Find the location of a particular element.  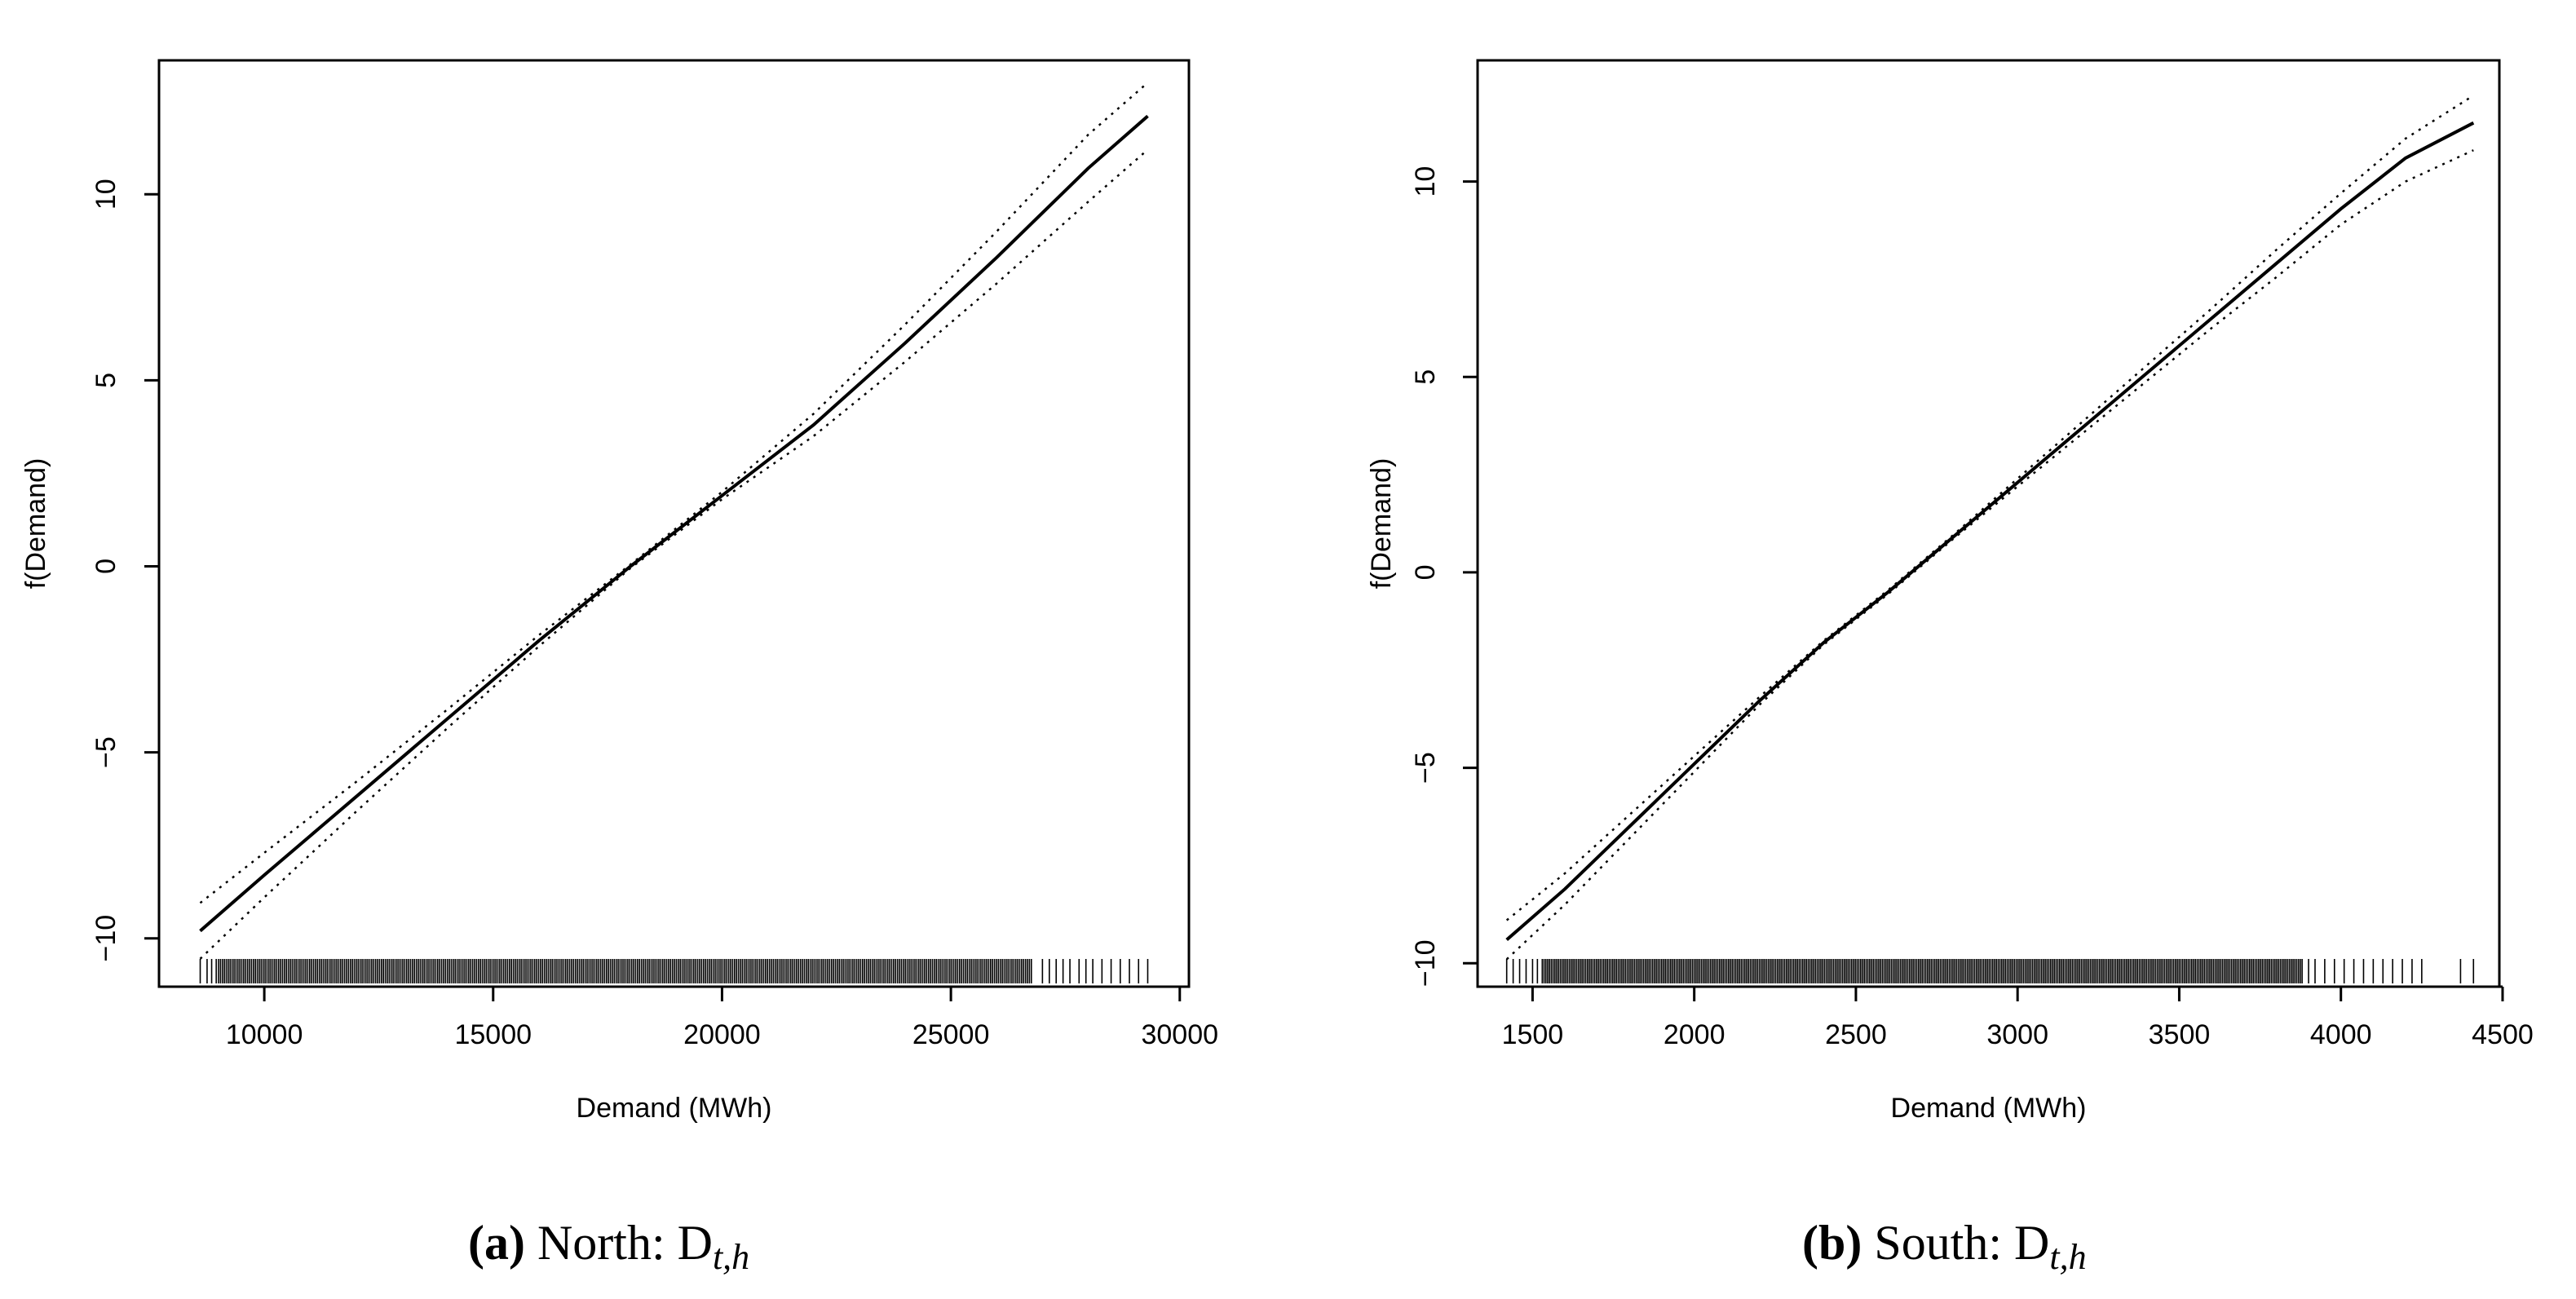

x-tick-label: 3000 is located at coordinates (2017, 1034).